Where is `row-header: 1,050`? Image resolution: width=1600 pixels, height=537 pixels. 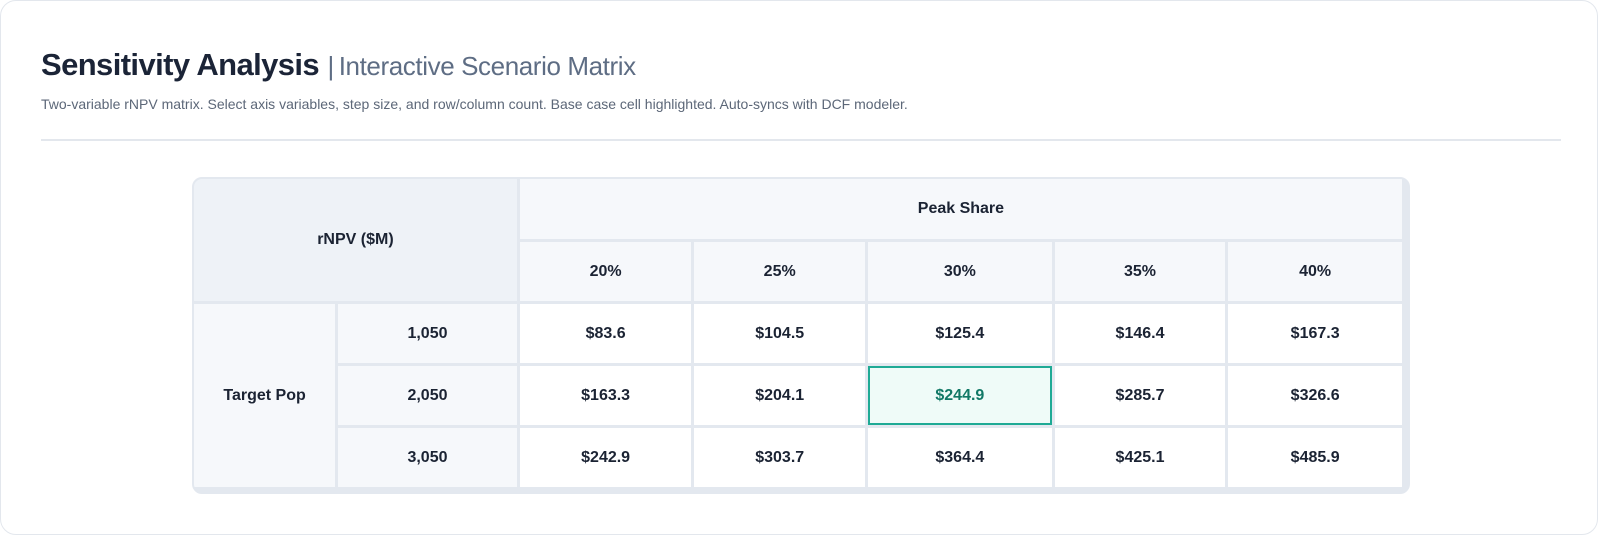 row-header: 1,050 is located at coordinates (427, 333).